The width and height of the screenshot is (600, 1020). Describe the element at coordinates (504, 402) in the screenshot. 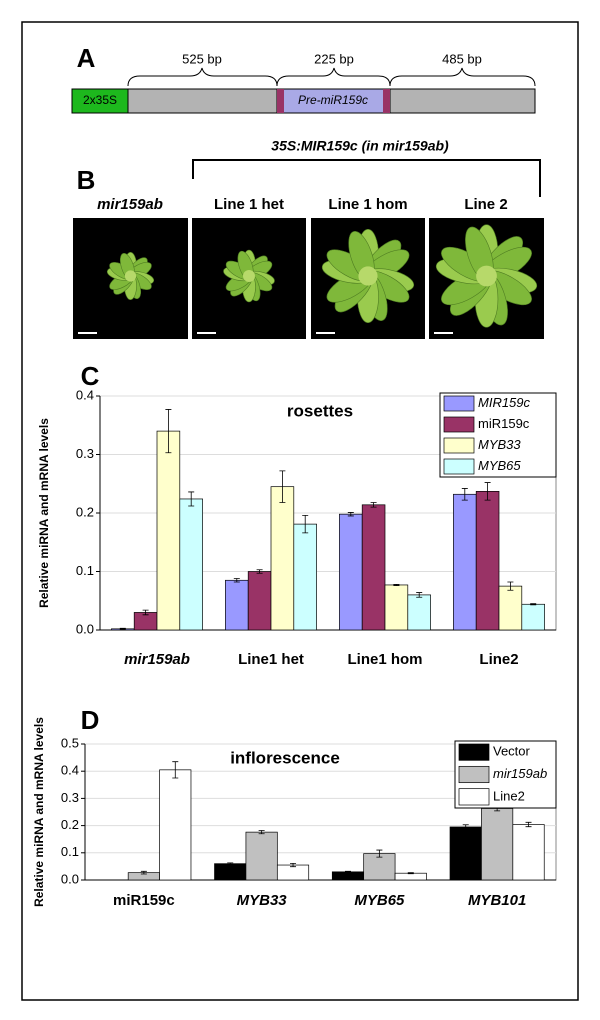

I see `legend-label: MIR159c` at that location.